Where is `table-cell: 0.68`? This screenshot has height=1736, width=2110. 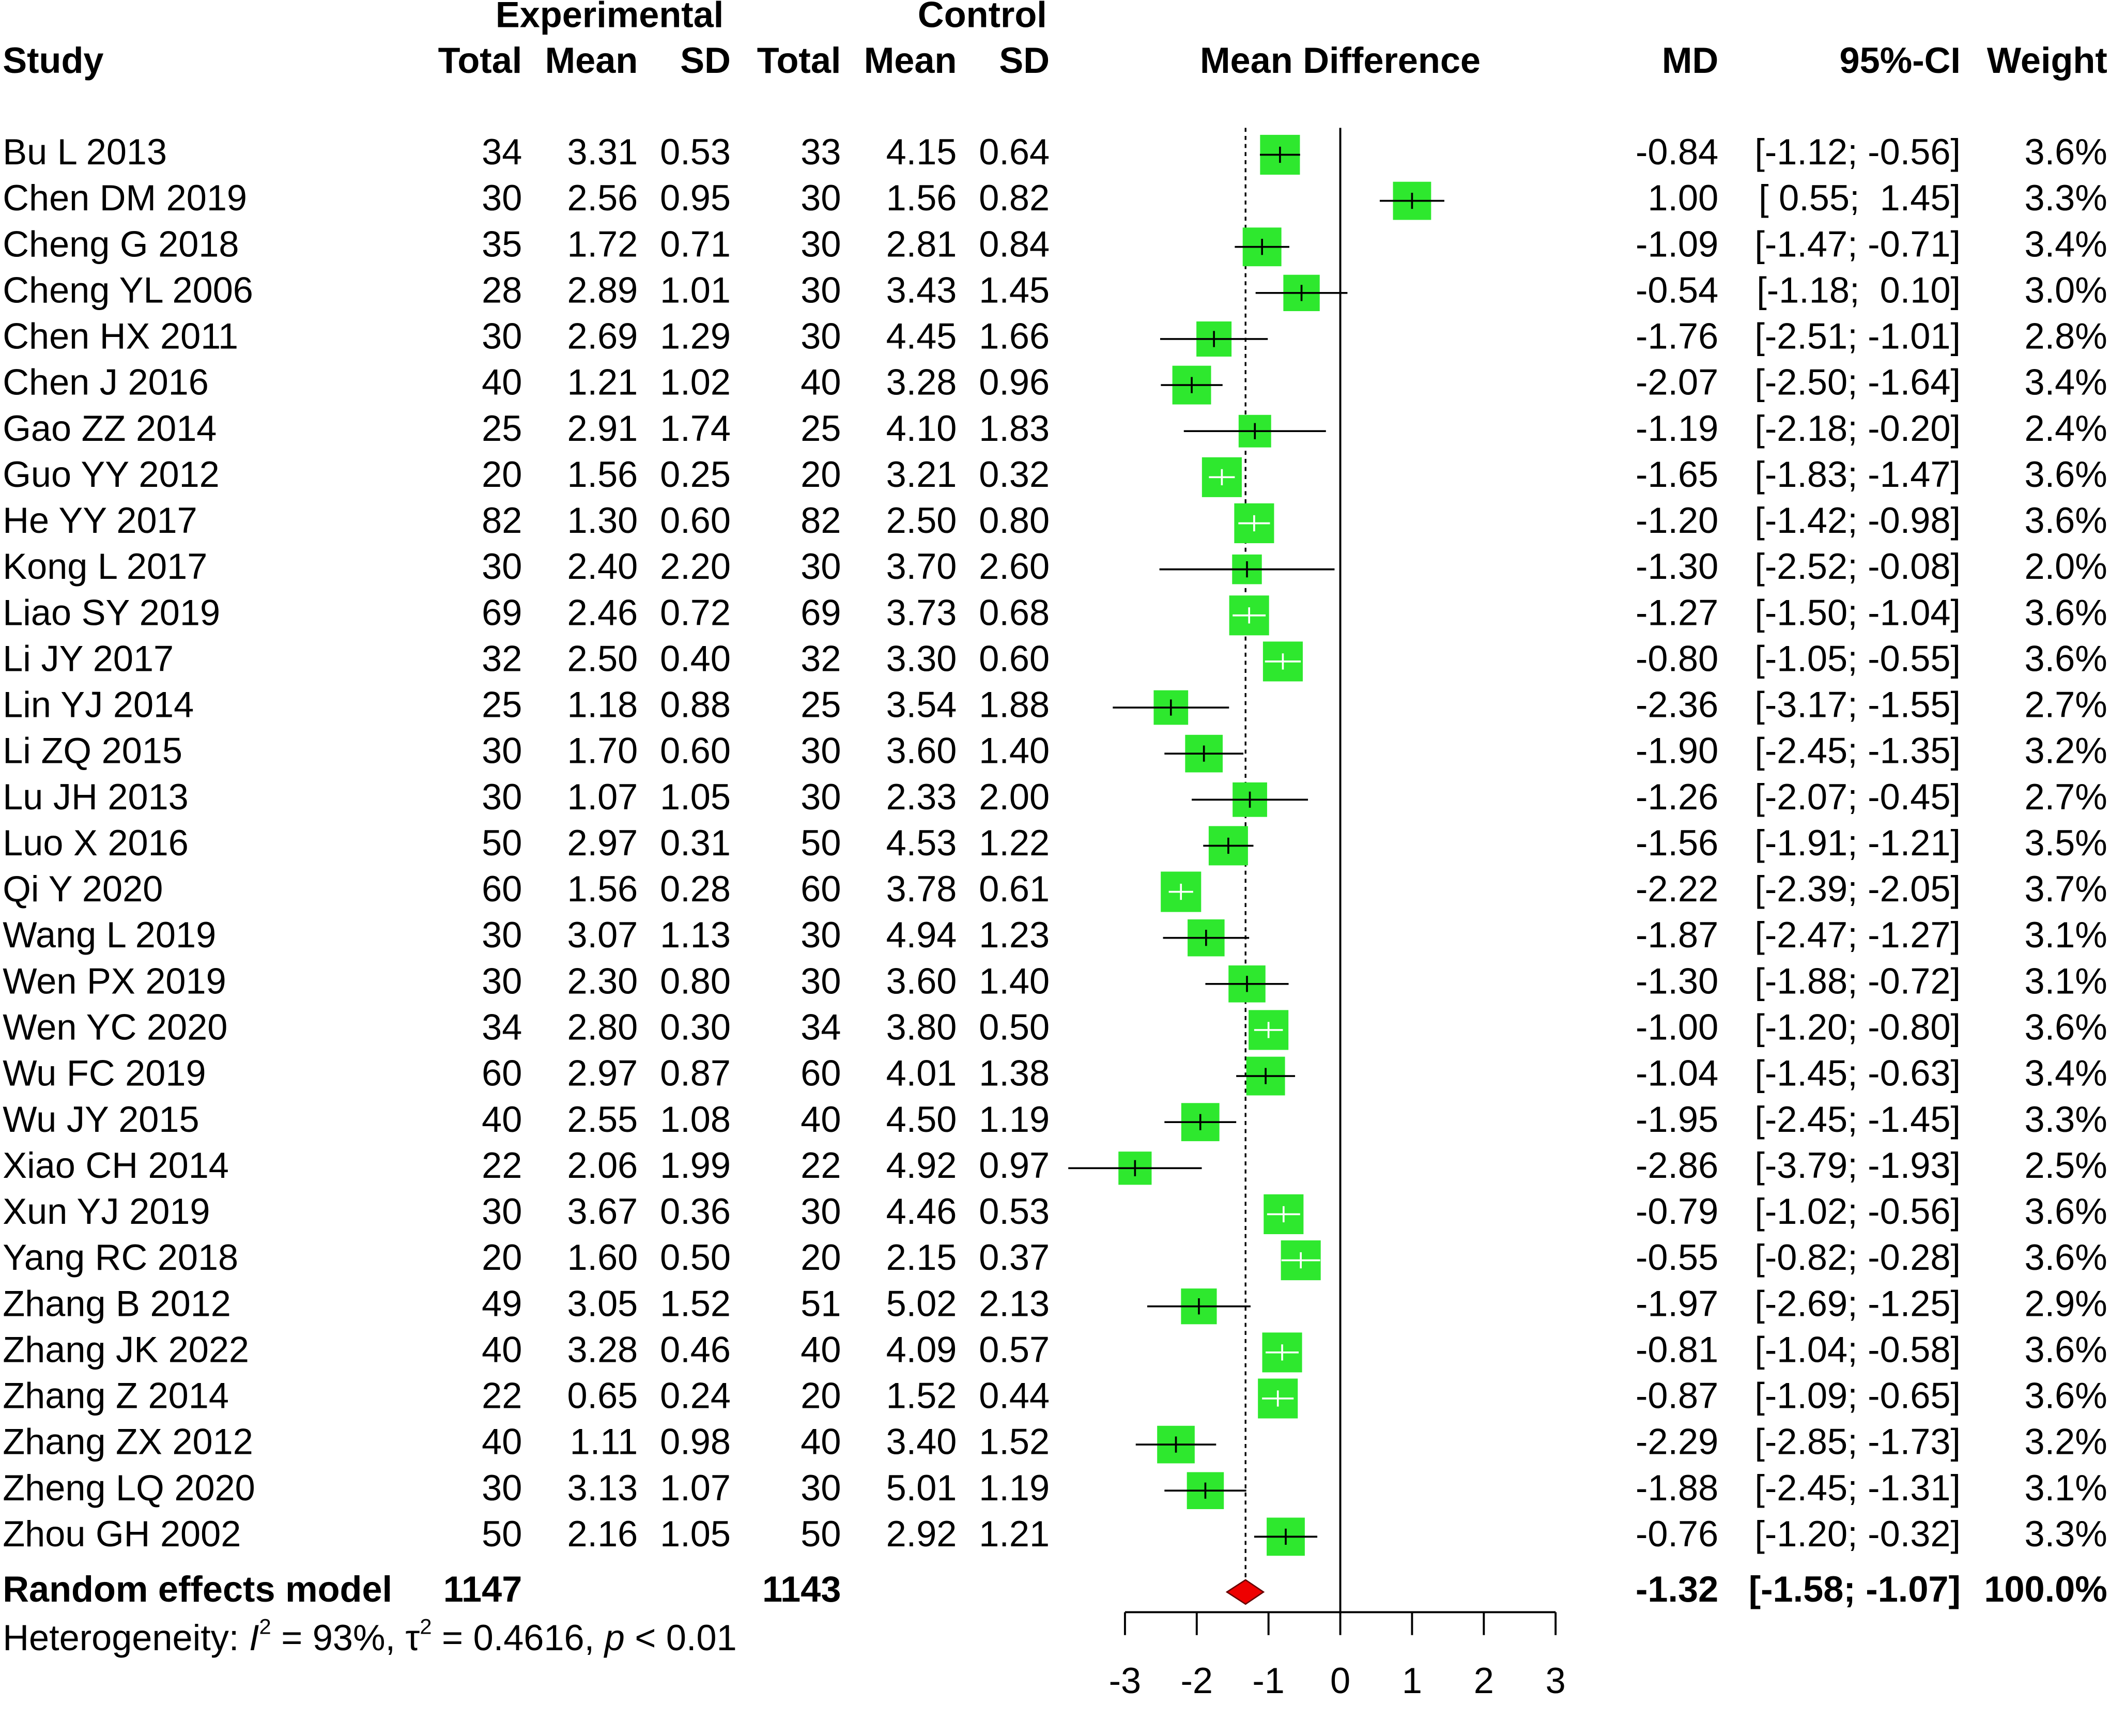 table-cell: 0.68 is located at coordinates (1014, 612).